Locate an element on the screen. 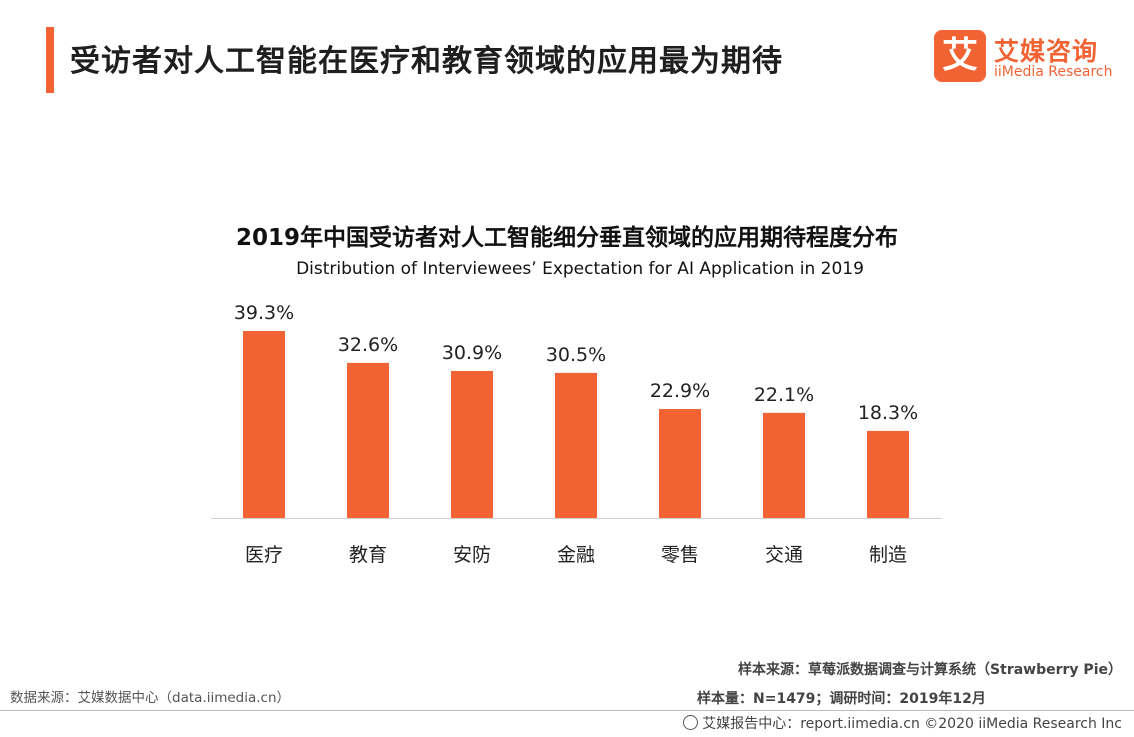  category-label-2: 安防 is located at coordinates (472, 555).